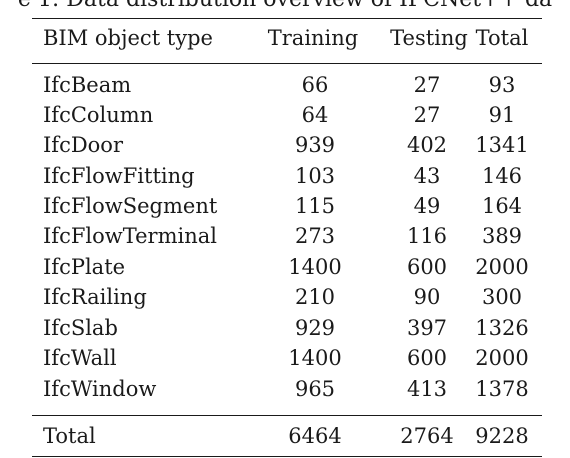 This screenshot has width=570, height=458. What do you see at coordinates (502, 389) in the screenshot?
I see `cell-total: 1378` at bounding box center [502, 389].